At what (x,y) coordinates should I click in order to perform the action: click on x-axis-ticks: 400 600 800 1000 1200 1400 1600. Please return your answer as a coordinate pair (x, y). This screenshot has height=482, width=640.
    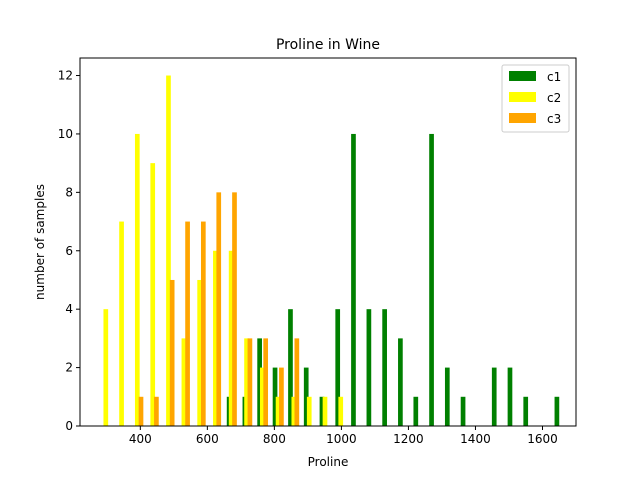
    Looking at the image, I should click on (343, 436).